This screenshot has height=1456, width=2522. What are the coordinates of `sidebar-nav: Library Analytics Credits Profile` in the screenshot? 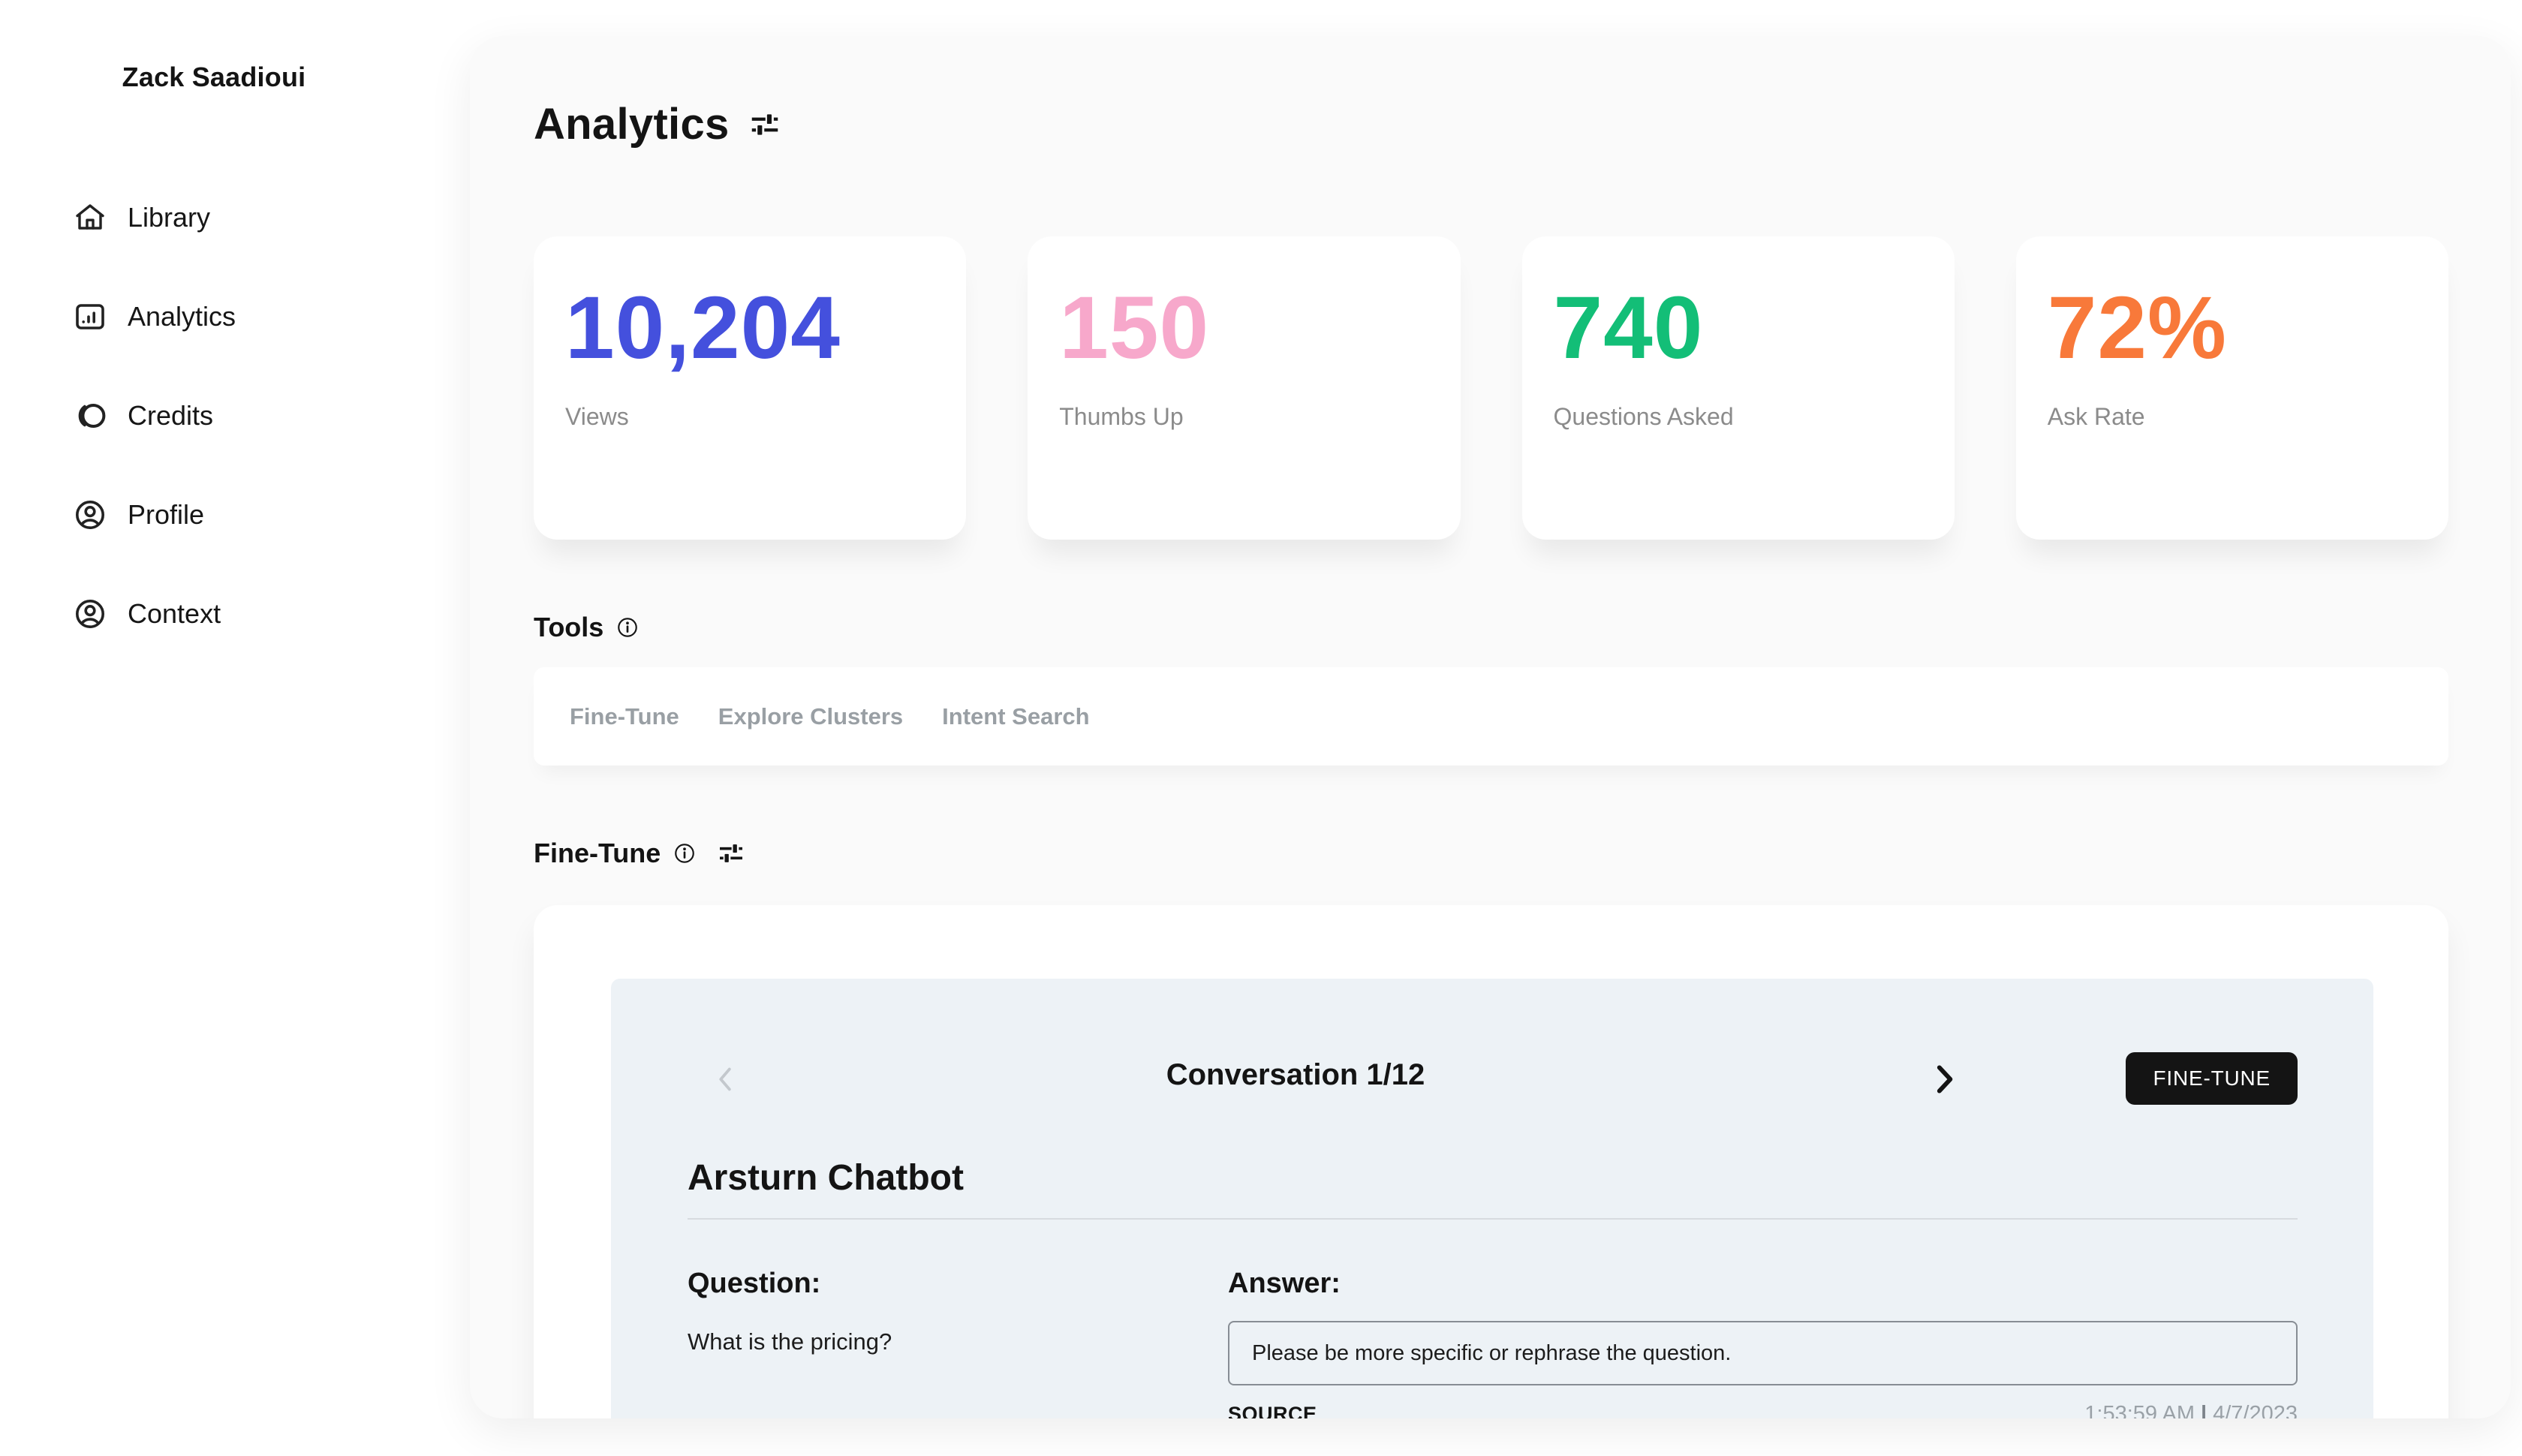 It's located at (235, 415).